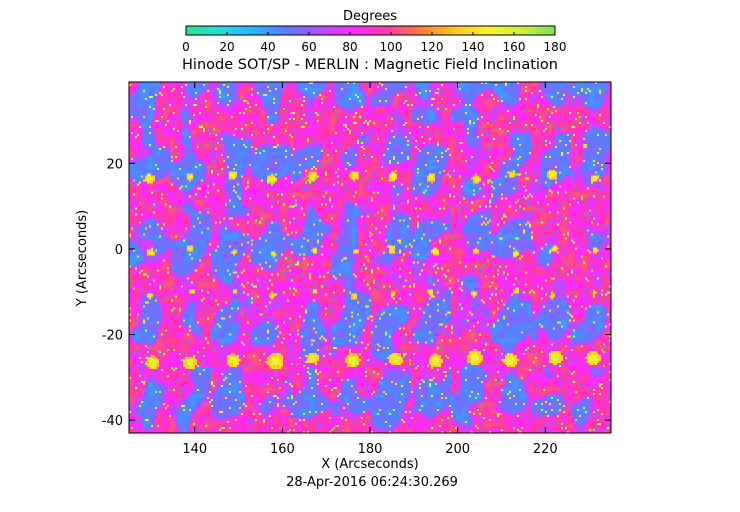 The width and height of the screenshot is (740, 512). I want to click on colorbar-ticks: 0 20 40 60 80 100 120 140 160 180, so click(374, 43).